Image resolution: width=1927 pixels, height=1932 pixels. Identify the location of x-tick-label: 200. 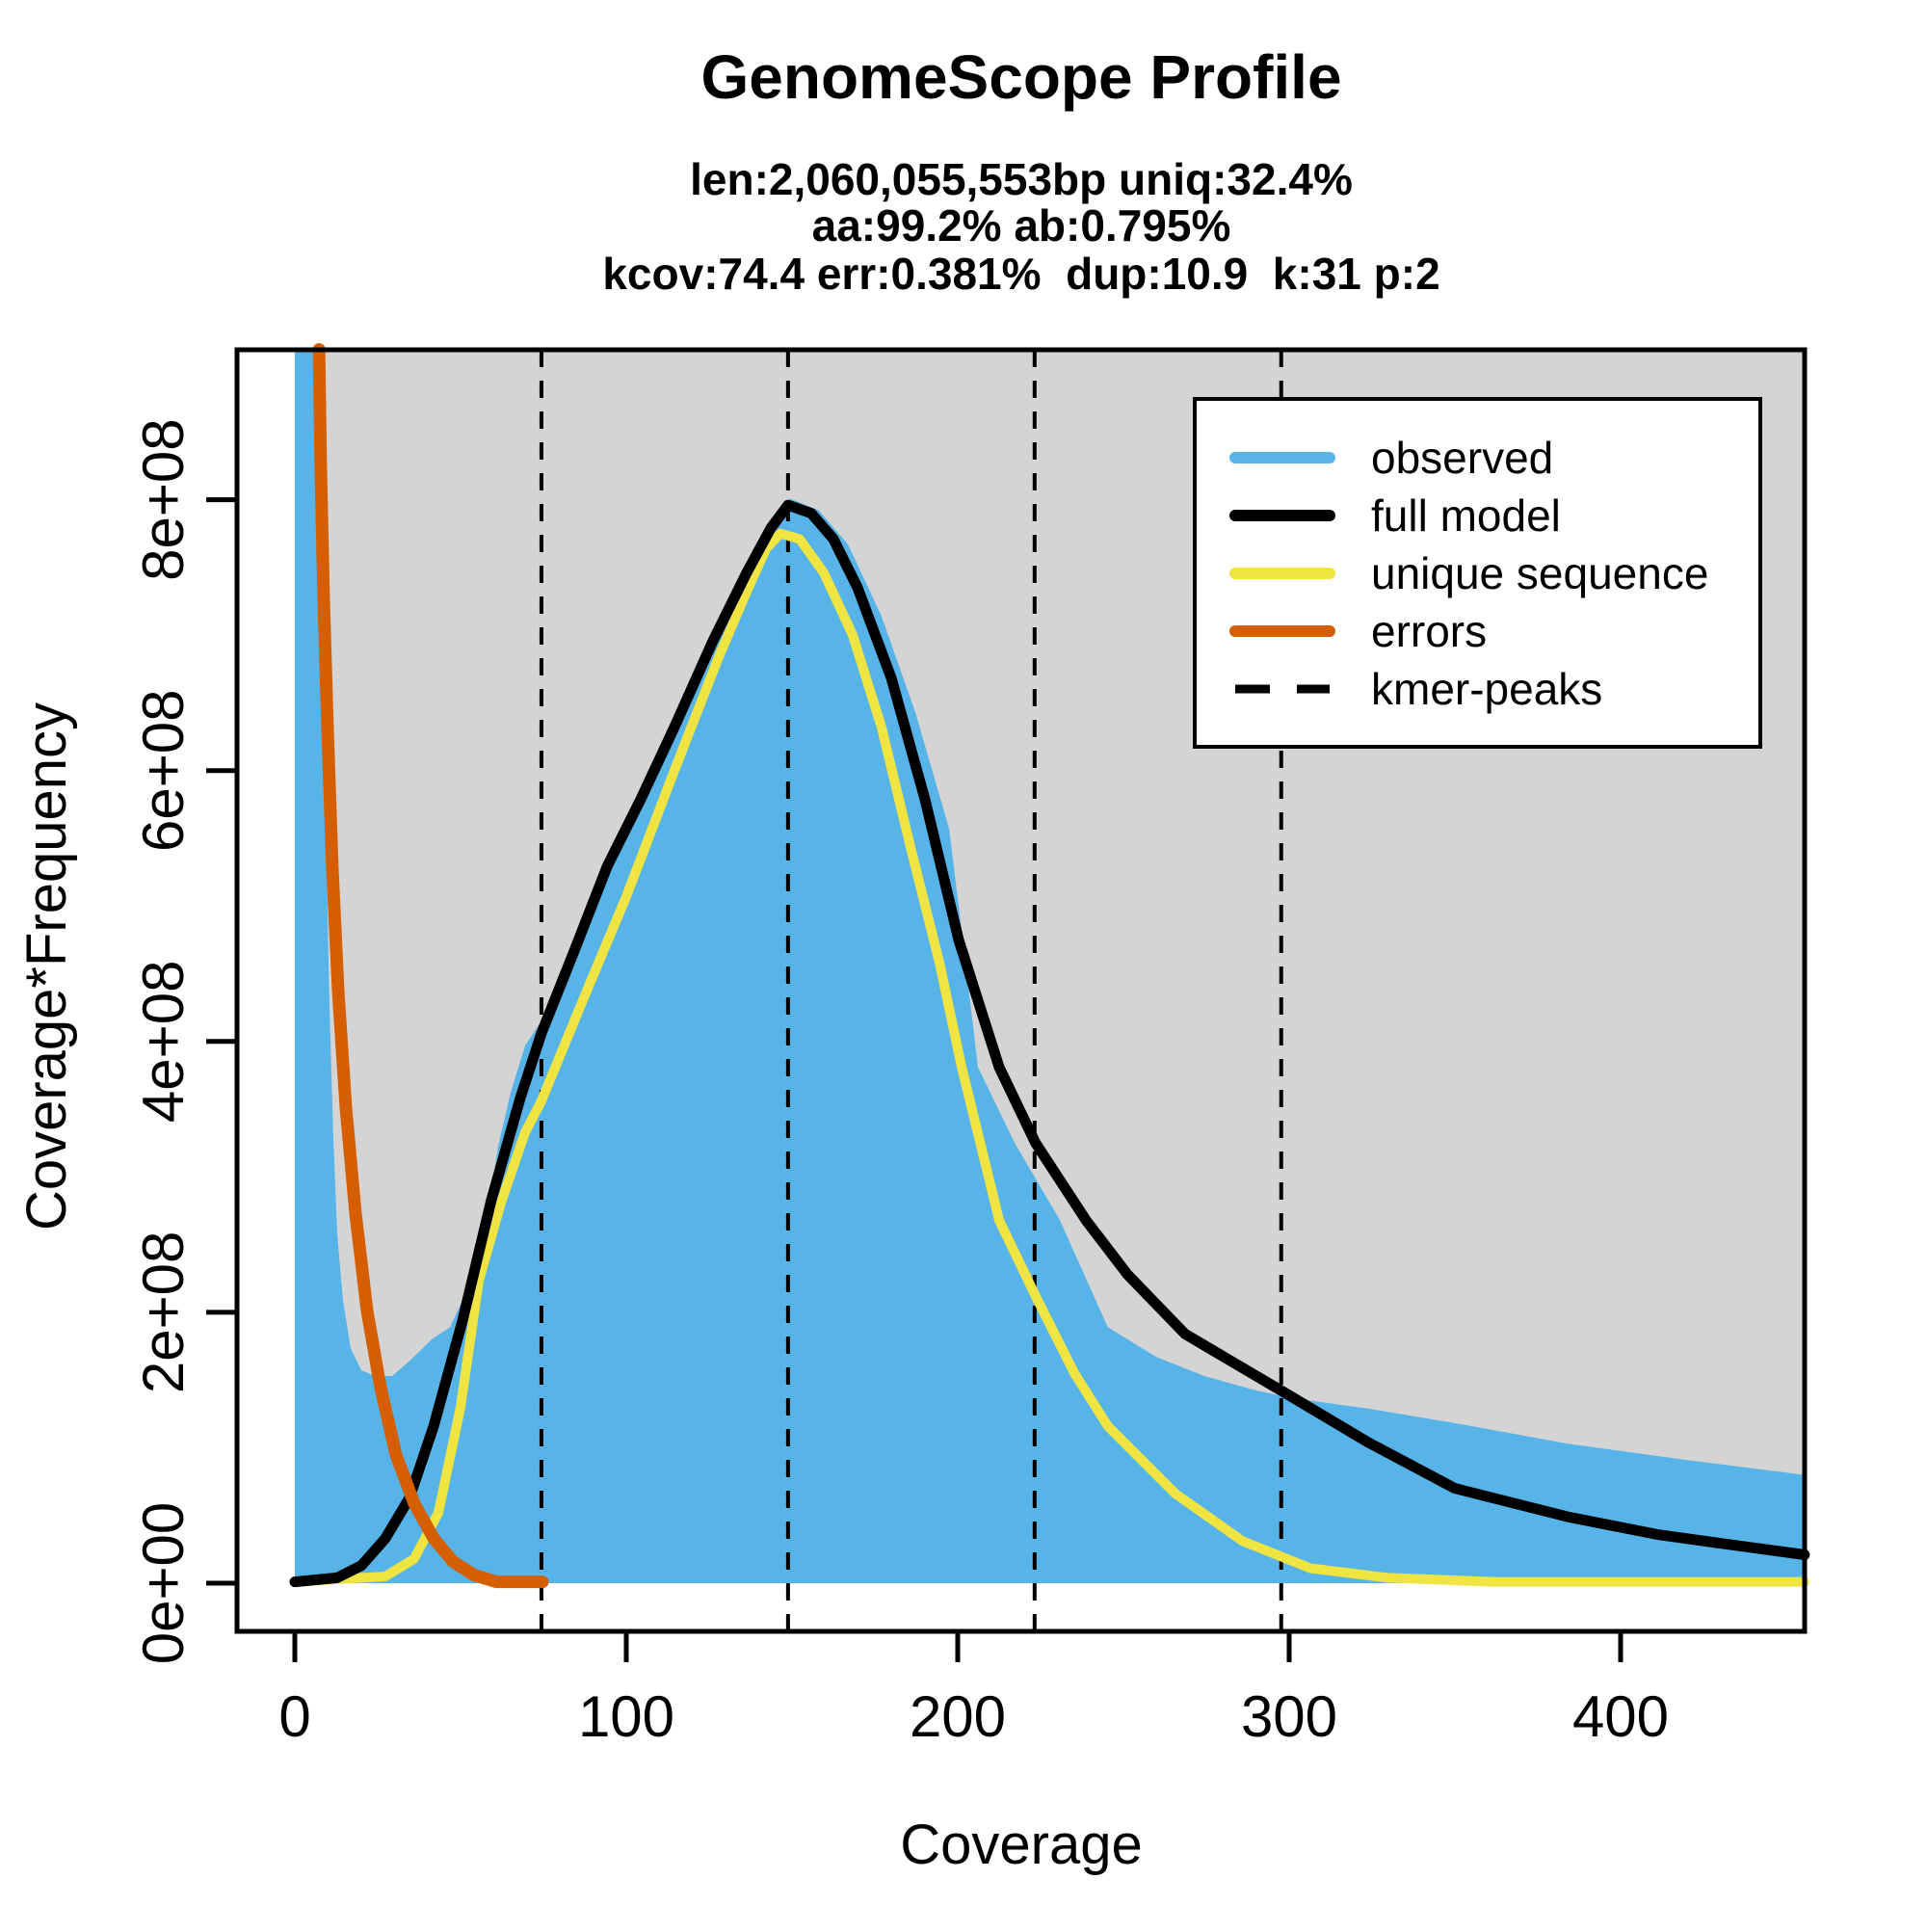
(958, 1716).